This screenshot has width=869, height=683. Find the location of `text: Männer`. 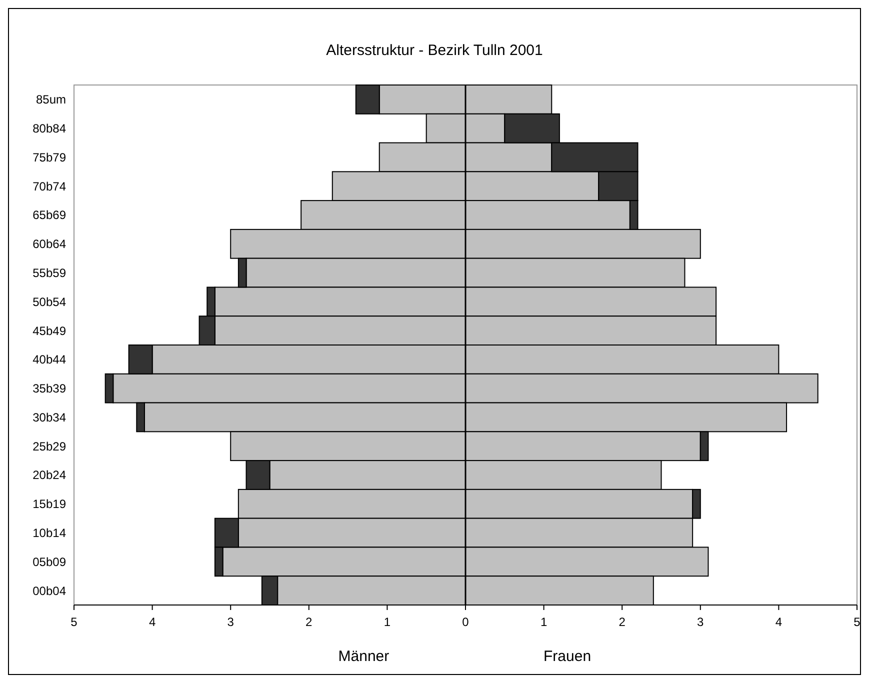

text: Männer is located at coordinates (364, 656).